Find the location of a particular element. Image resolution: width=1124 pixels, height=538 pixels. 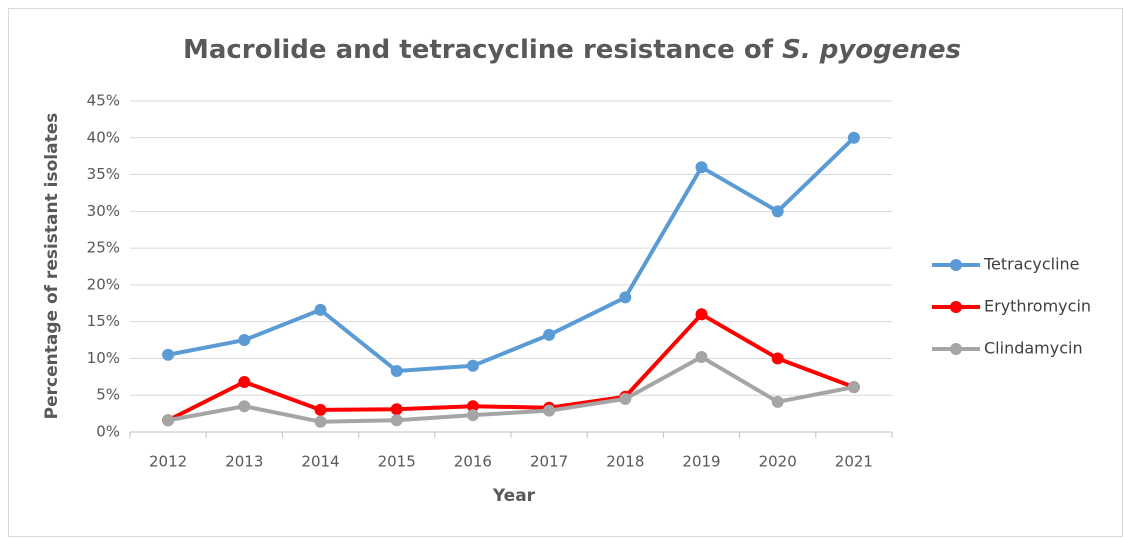

legend-label: Erythromycin is located at coordinates (1037, 306).